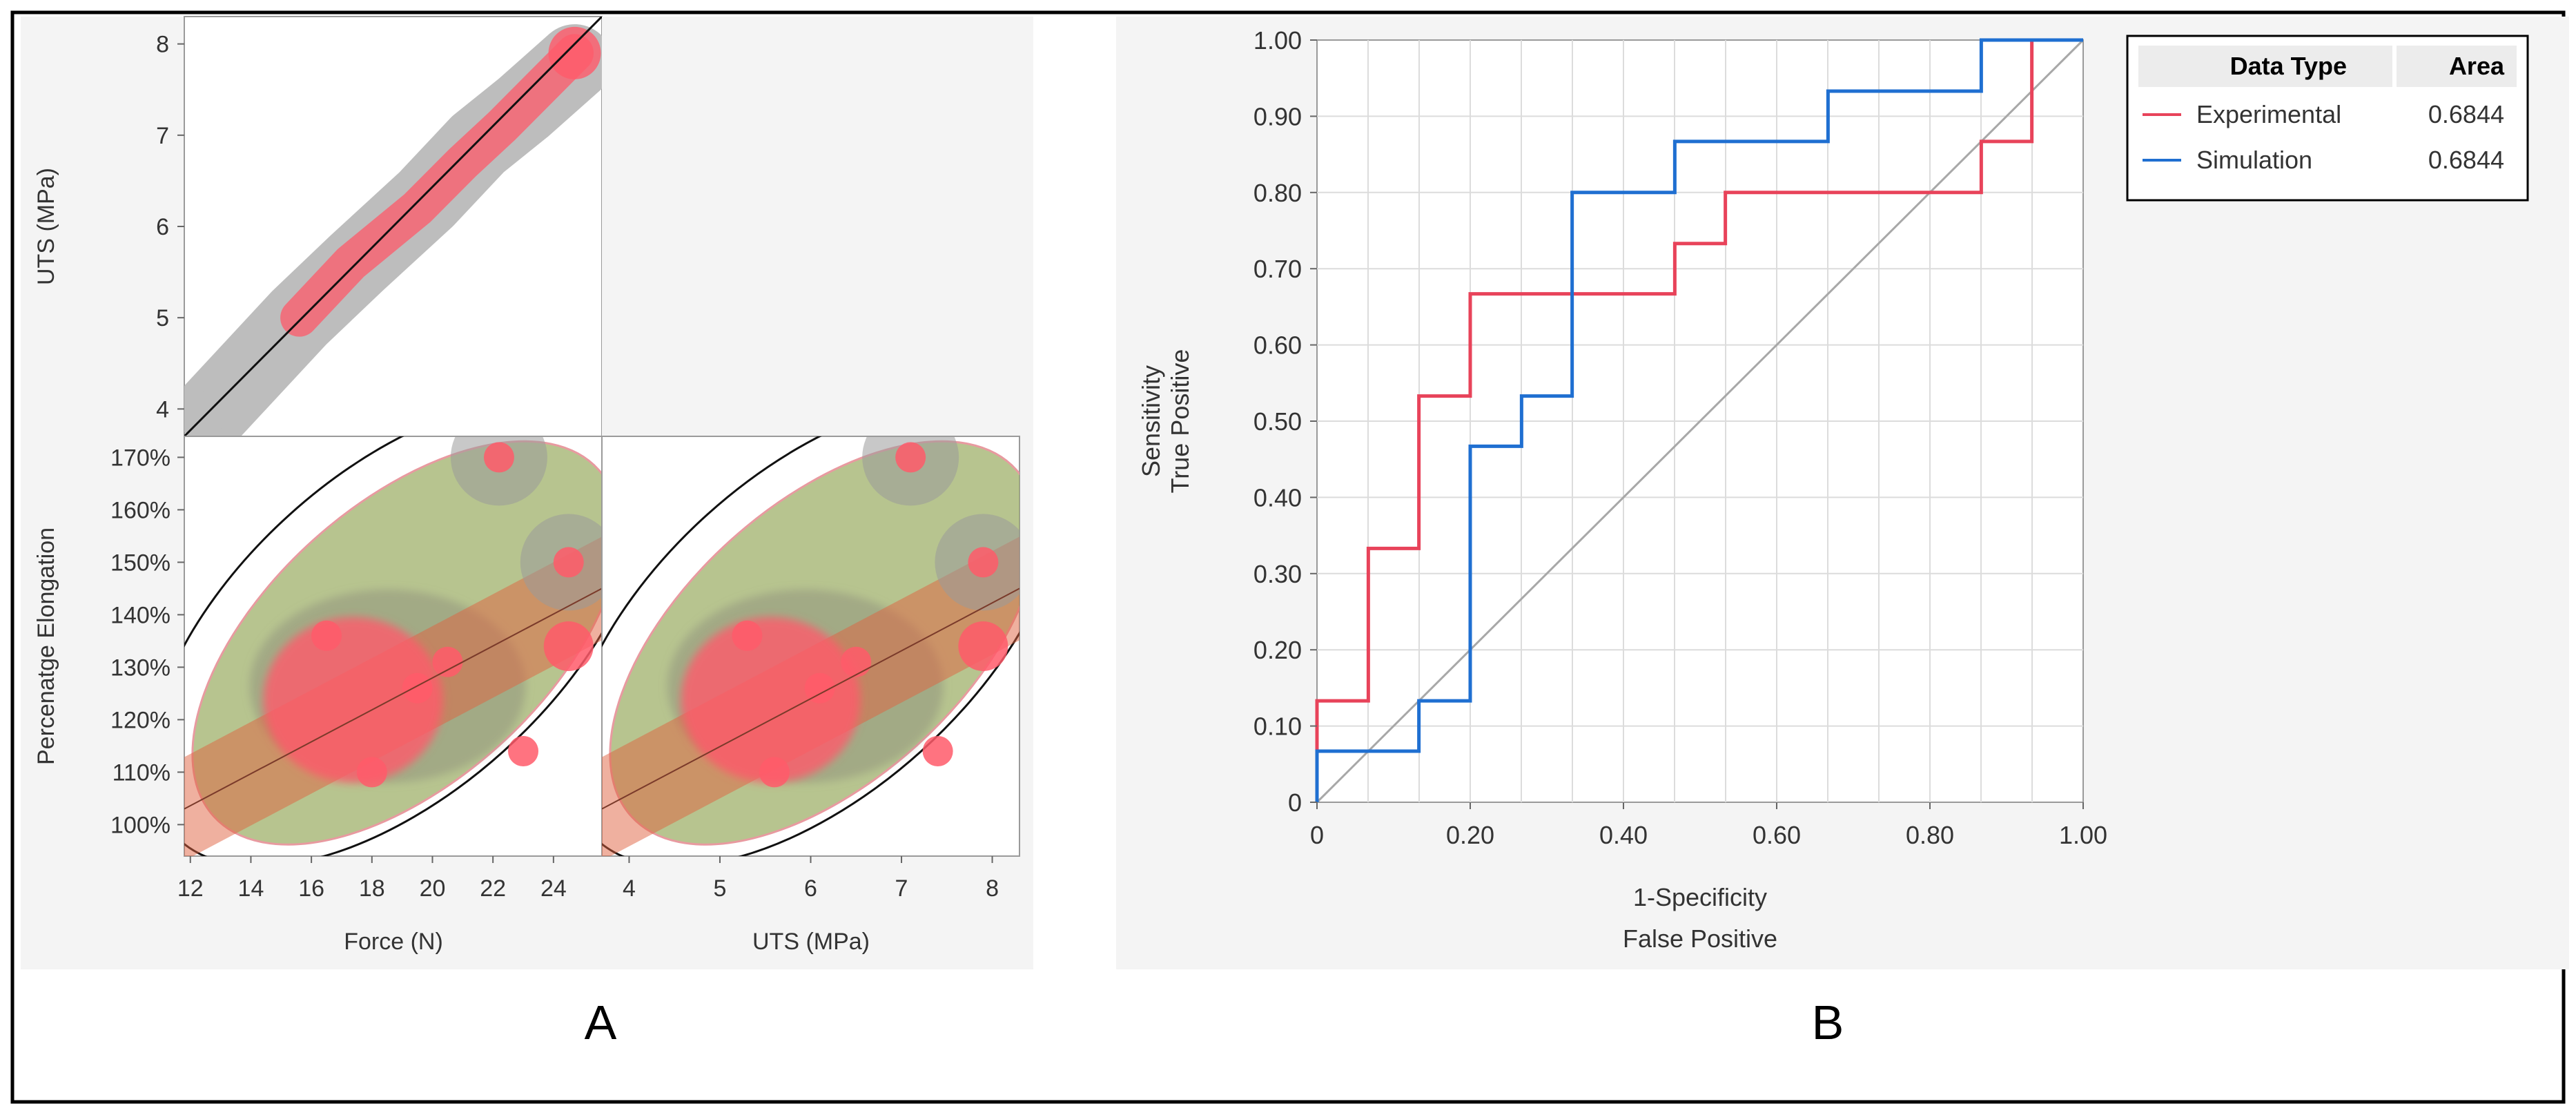  I want to click on uts-force-density, so click(393, 230).